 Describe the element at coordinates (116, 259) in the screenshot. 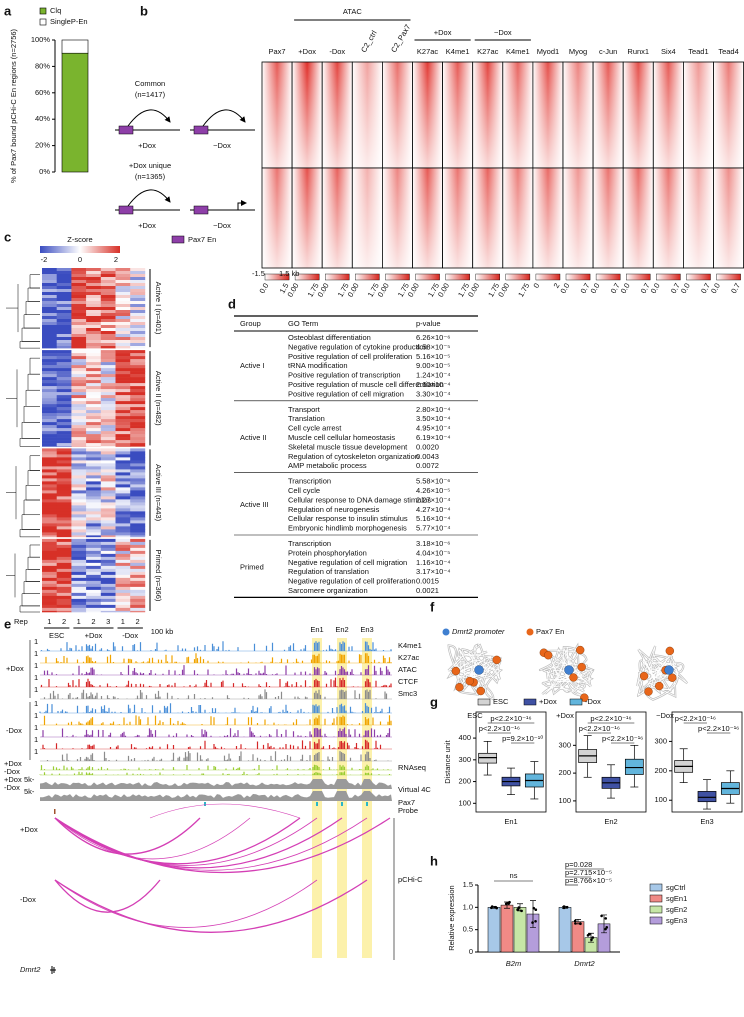

I see `colorbar-tick: 2` at that location.